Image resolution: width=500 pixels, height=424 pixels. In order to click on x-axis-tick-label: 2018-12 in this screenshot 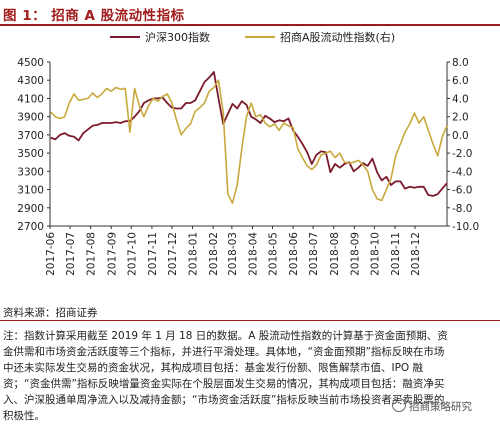, I will do `click(416, 254)`.